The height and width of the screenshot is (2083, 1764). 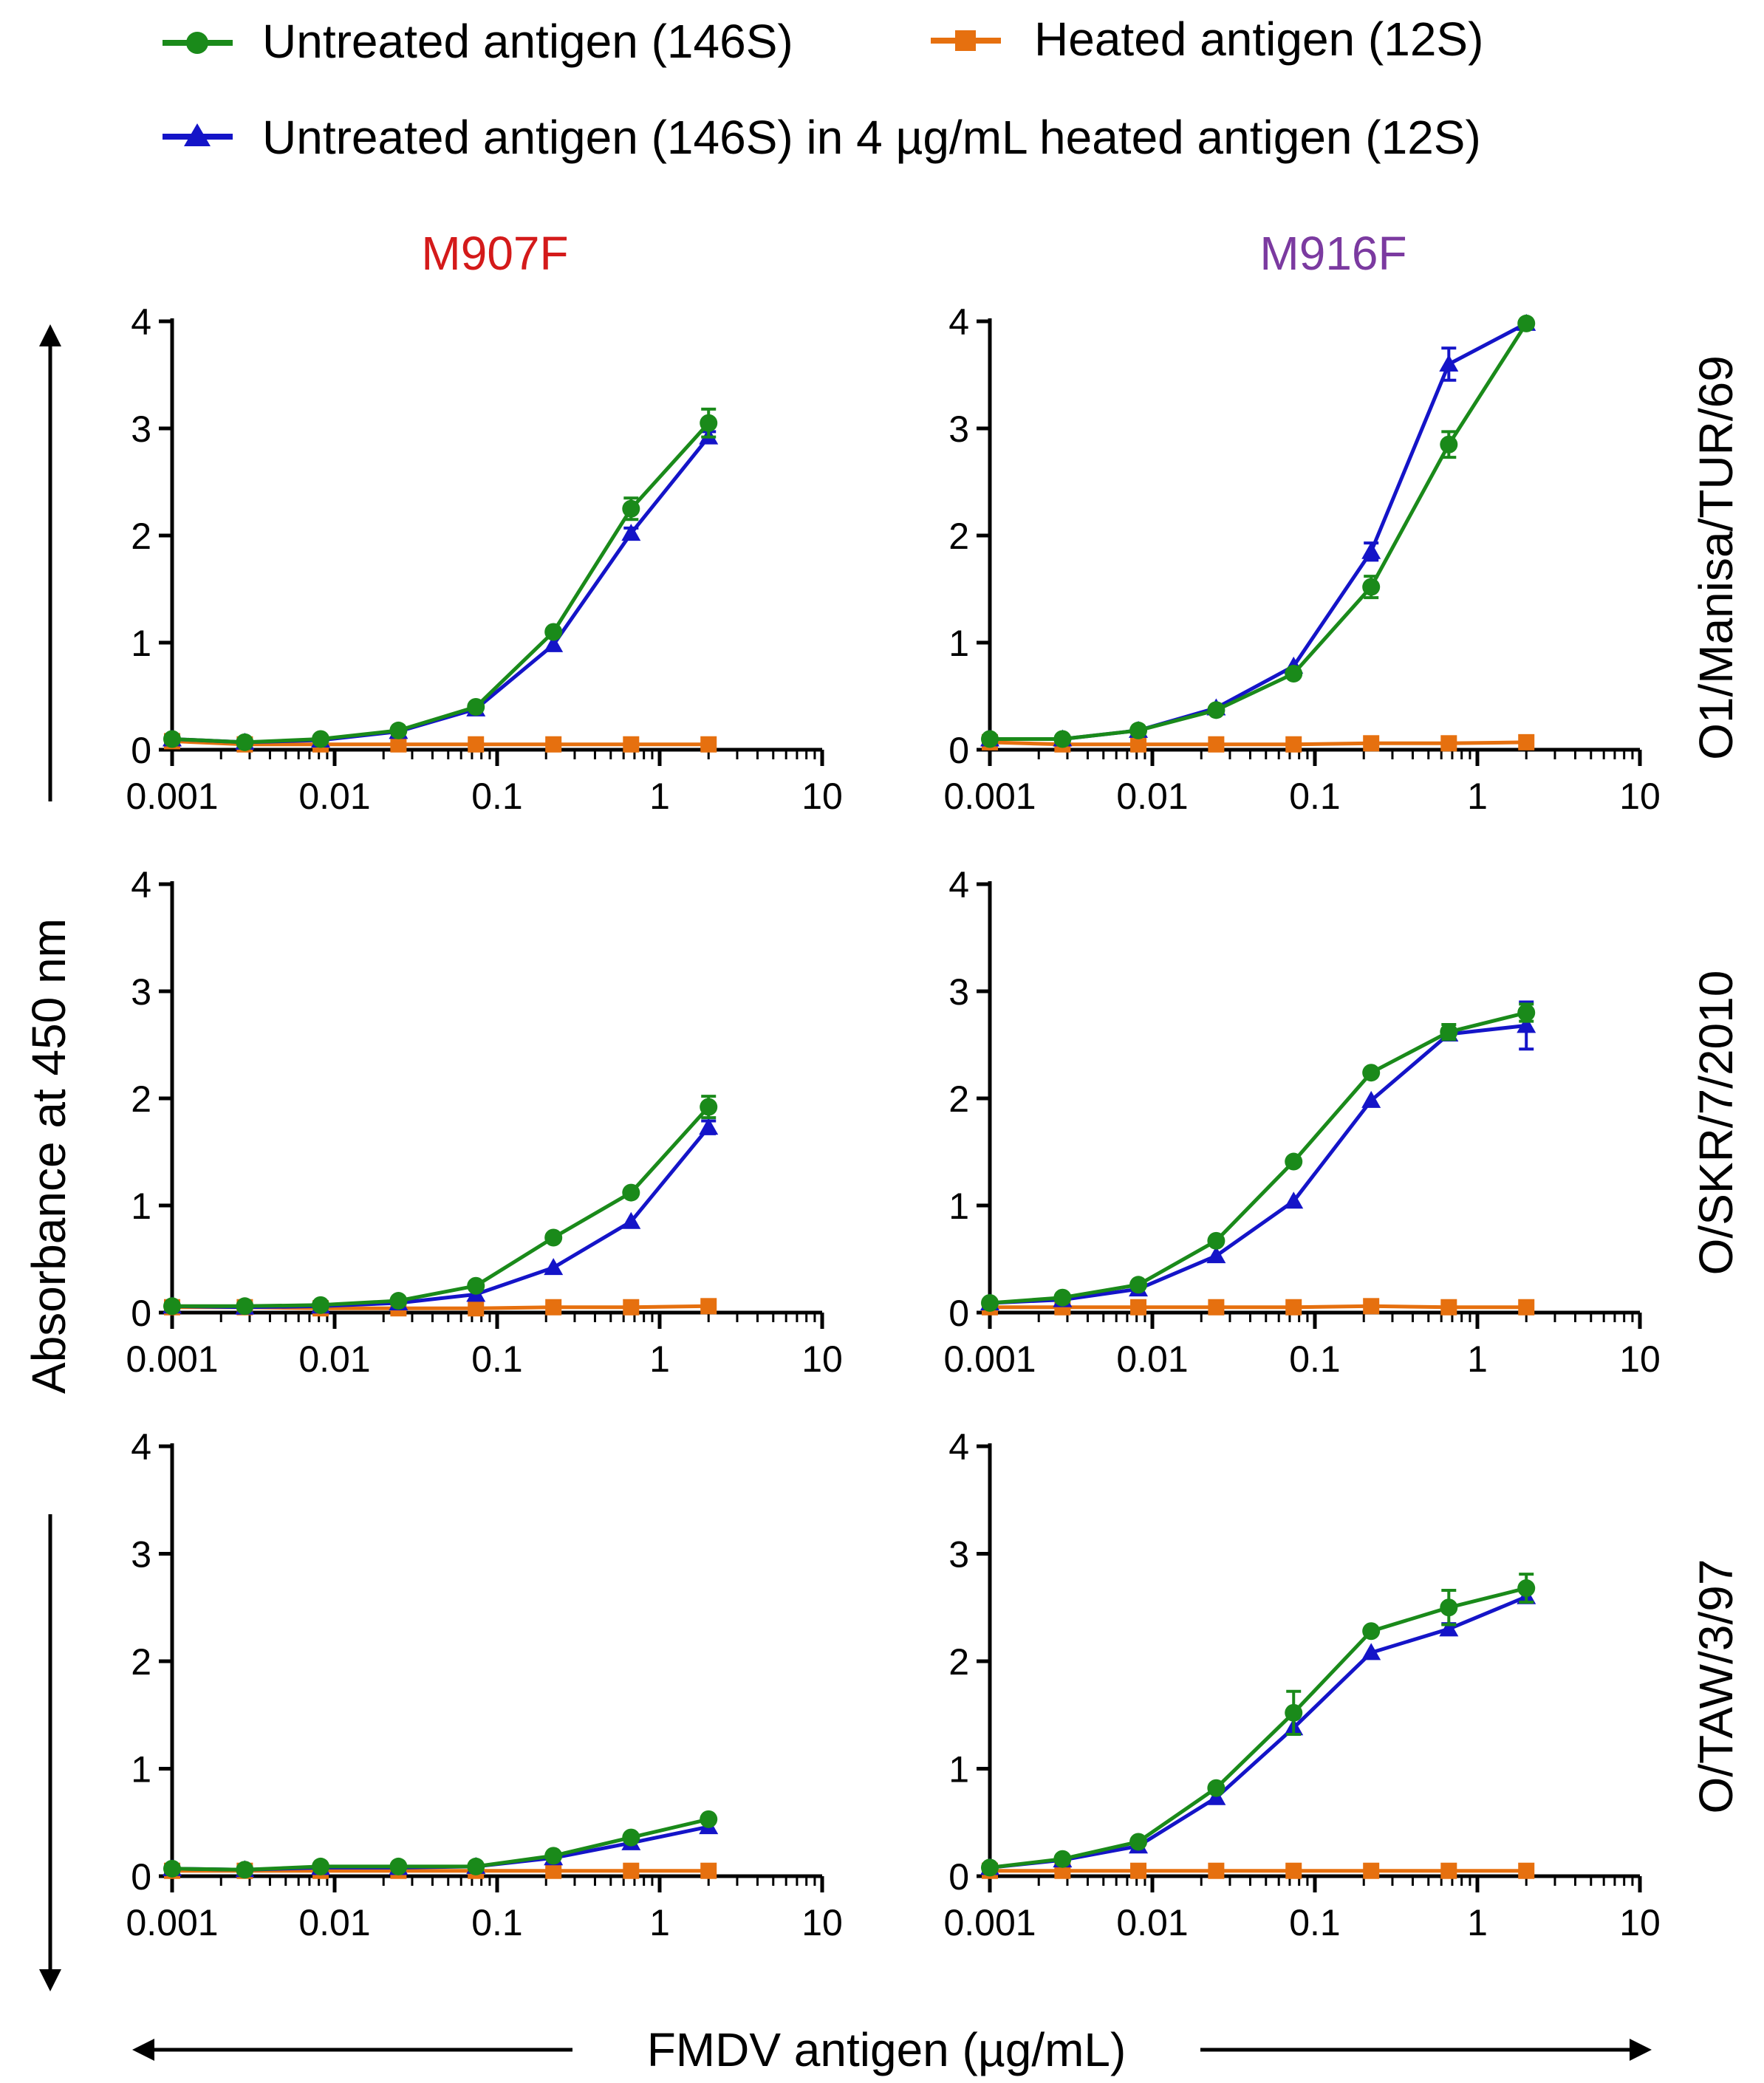 I want to click on row-title-taw: O/TAW/3/97, so click(x=1716, y=1686).